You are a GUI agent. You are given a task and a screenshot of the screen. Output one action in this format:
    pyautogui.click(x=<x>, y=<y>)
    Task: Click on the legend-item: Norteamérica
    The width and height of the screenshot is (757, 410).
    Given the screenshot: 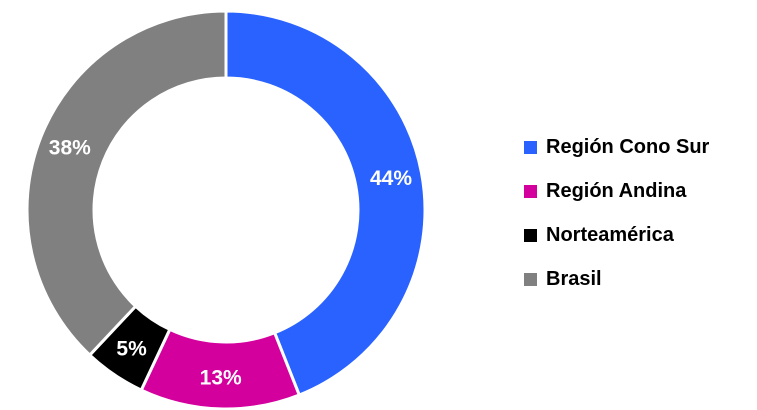 What is the action you would take?
    pyautogui.click(x=616, y=235)
    